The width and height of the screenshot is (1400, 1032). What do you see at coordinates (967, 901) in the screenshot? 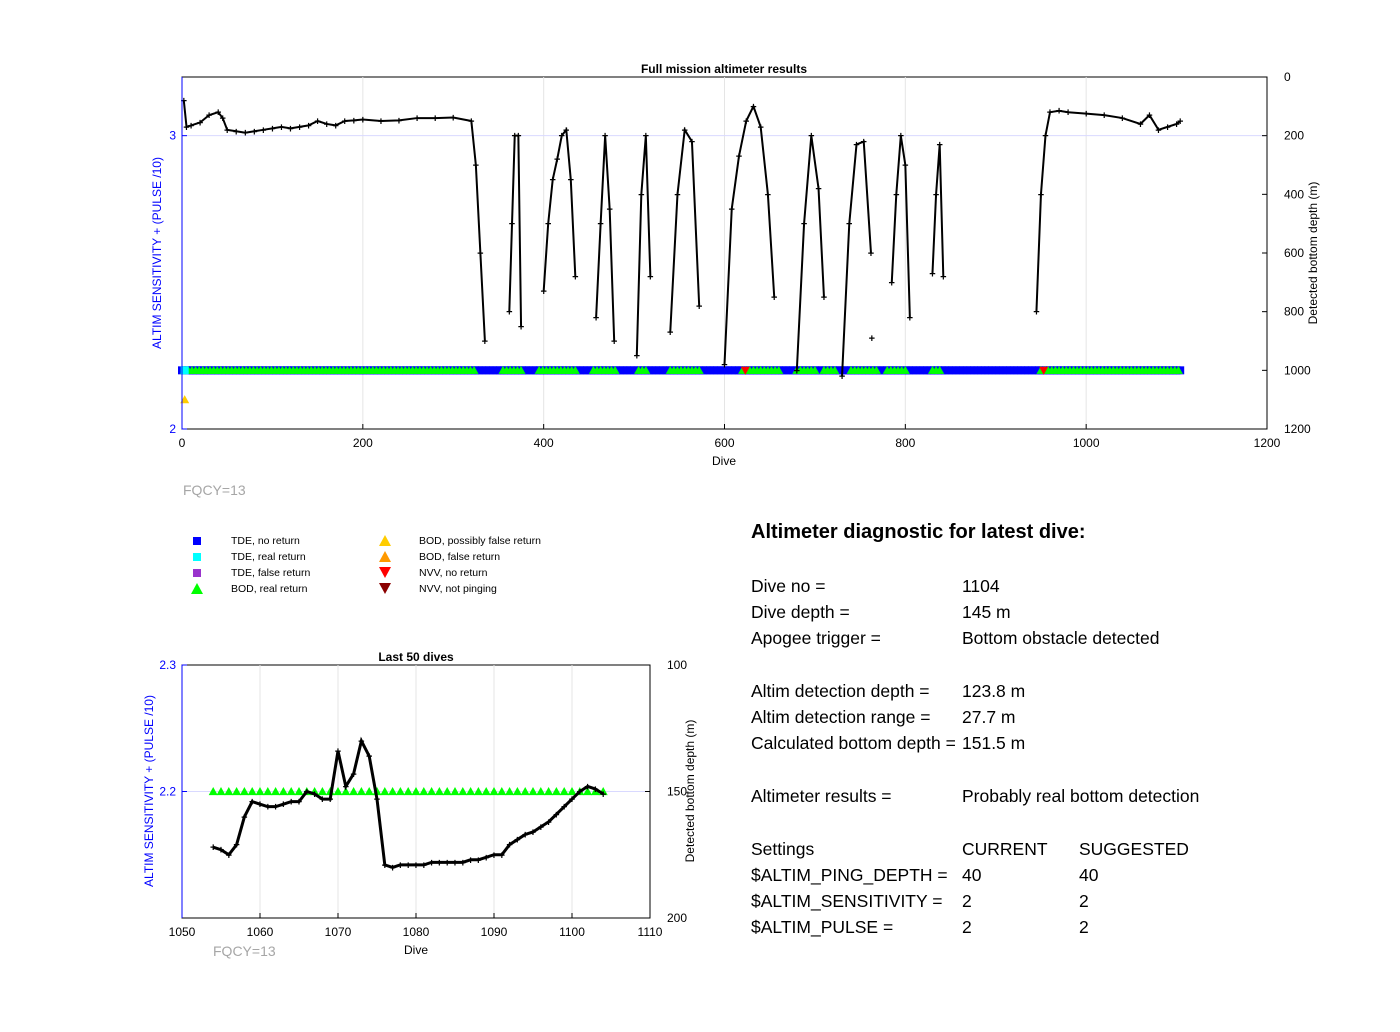
I see `setting-current: 2` at bounding box center [967, 901].